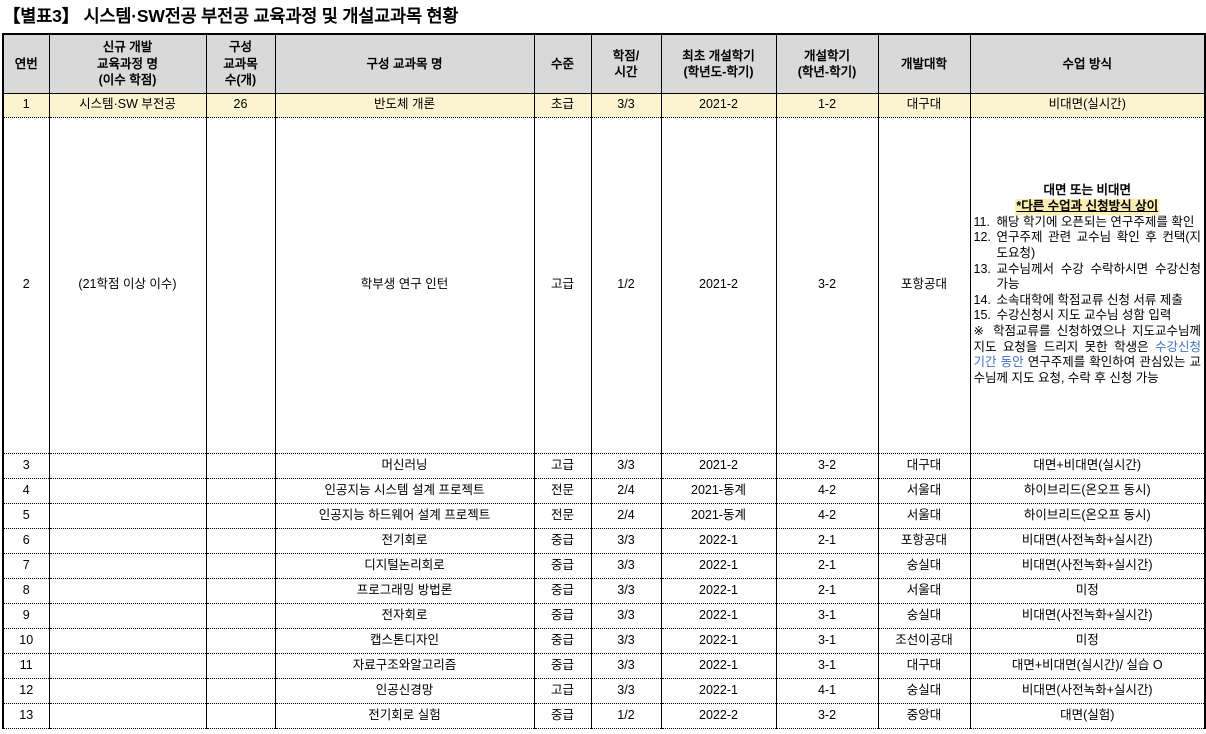  Describe the element at coordinates (404, 515) in the screenshot. I see `cell-course: 인공지능 하드웨어 설계 프로젝트` at that location.